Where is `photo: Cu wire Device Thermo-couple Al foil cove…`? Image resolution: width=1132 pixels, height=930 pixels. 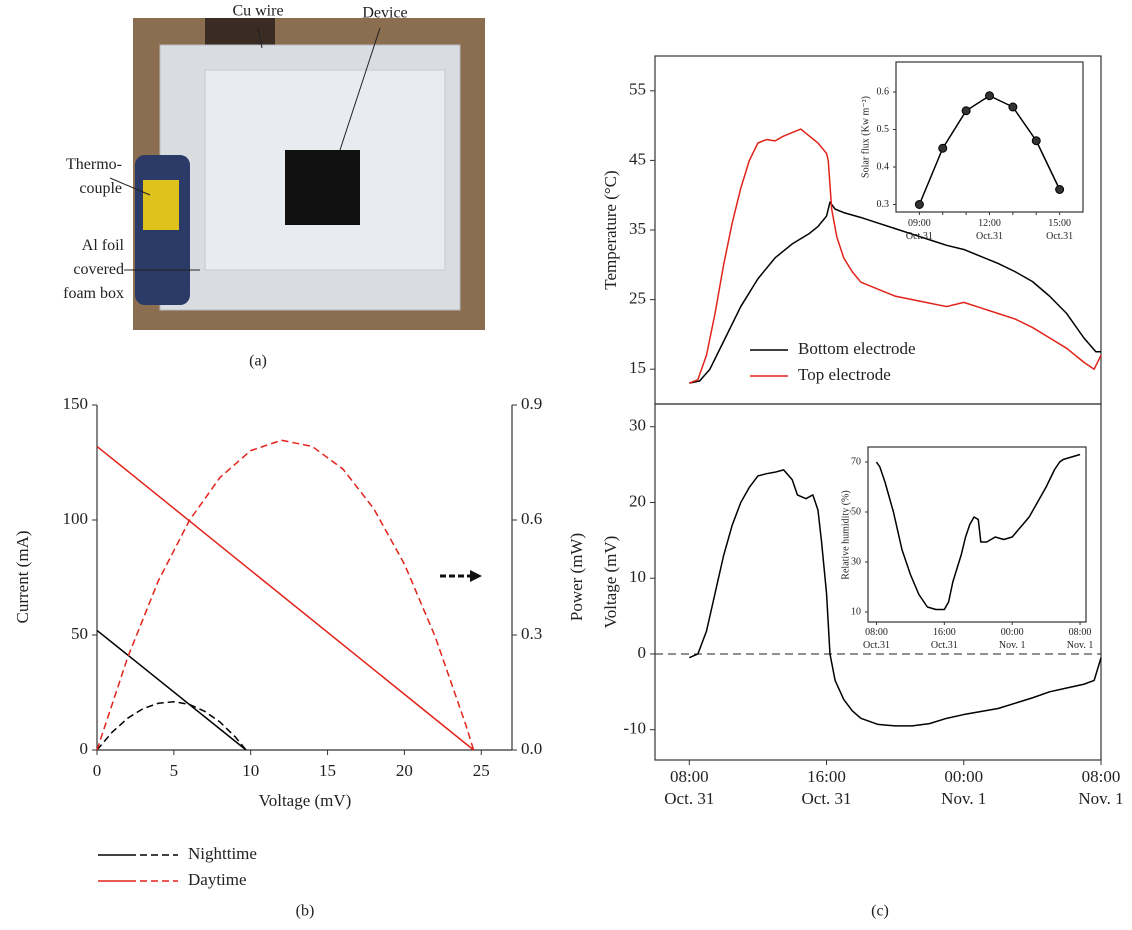 photo: Cu wire Device Thermo-couple Al foil cove… is located at coordinates (274, 186).